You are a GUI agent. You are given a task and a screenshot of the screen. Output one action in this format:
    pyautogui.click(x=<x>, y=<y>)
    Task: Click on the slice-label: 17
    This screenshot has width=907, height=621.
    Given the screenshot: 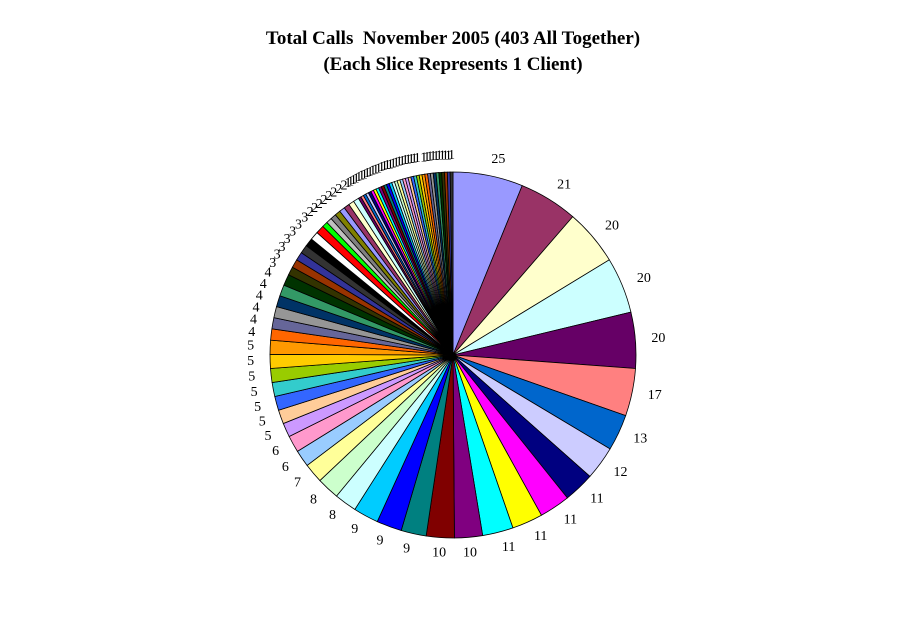 What is the action you would take?
    pyautogui.click(x=655, y=395)
    